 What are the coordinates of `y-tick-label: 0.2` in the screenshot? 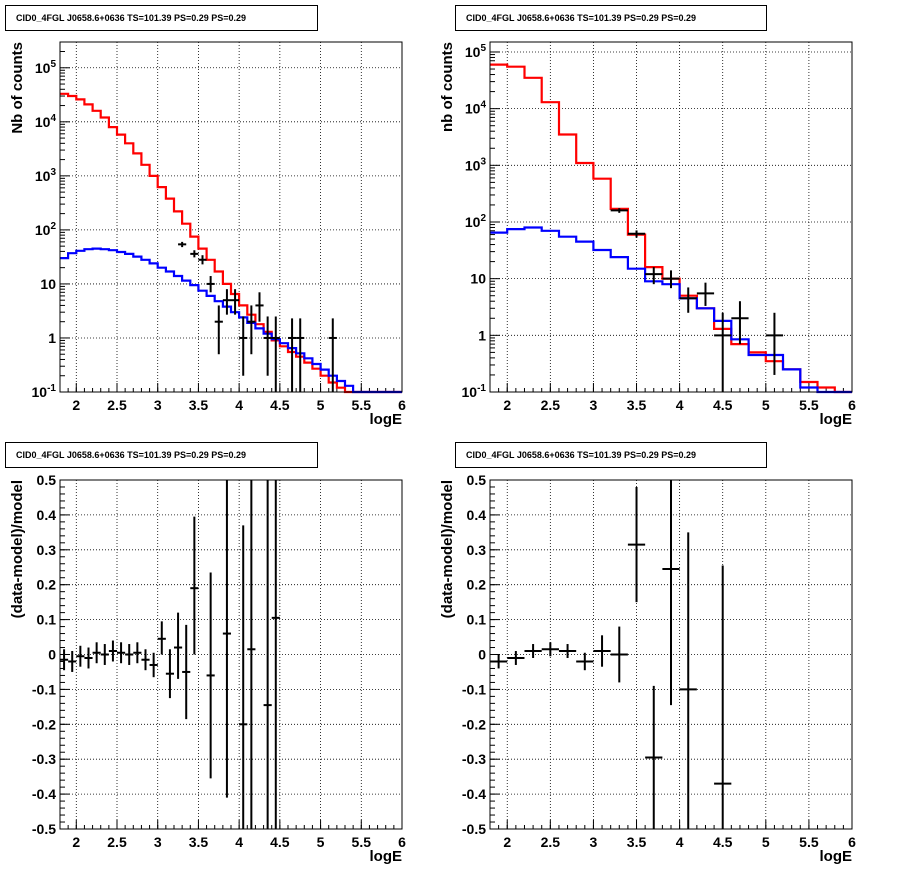 It's located at (477, 585).